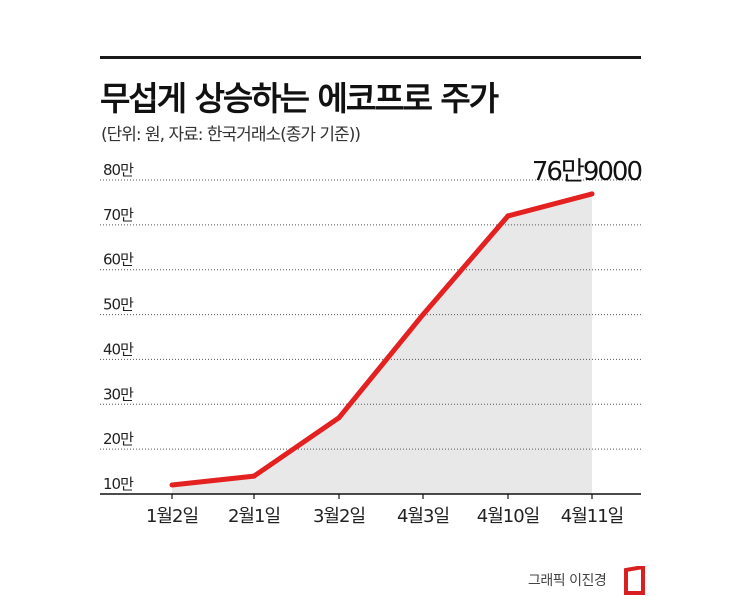 This screenshot has height=605, width=745. I want to click on graphic-credit: 그래픽 이진경, so click(567, 581).